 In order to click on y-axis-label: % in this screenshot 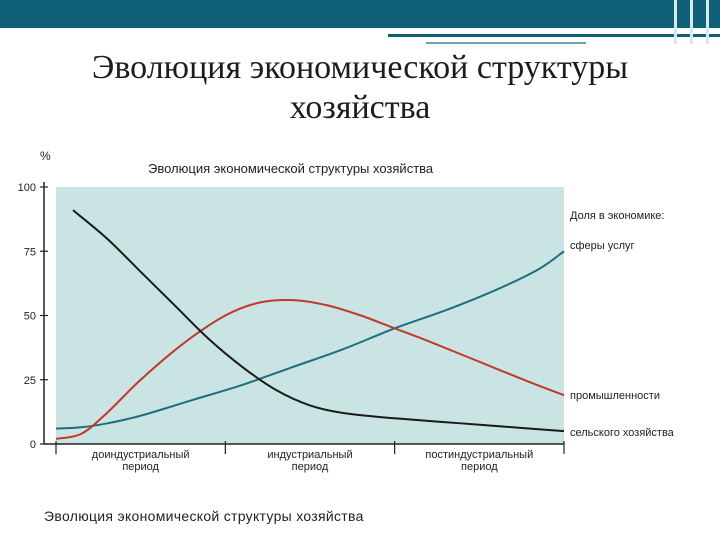, I will do `click(45, 156)`.